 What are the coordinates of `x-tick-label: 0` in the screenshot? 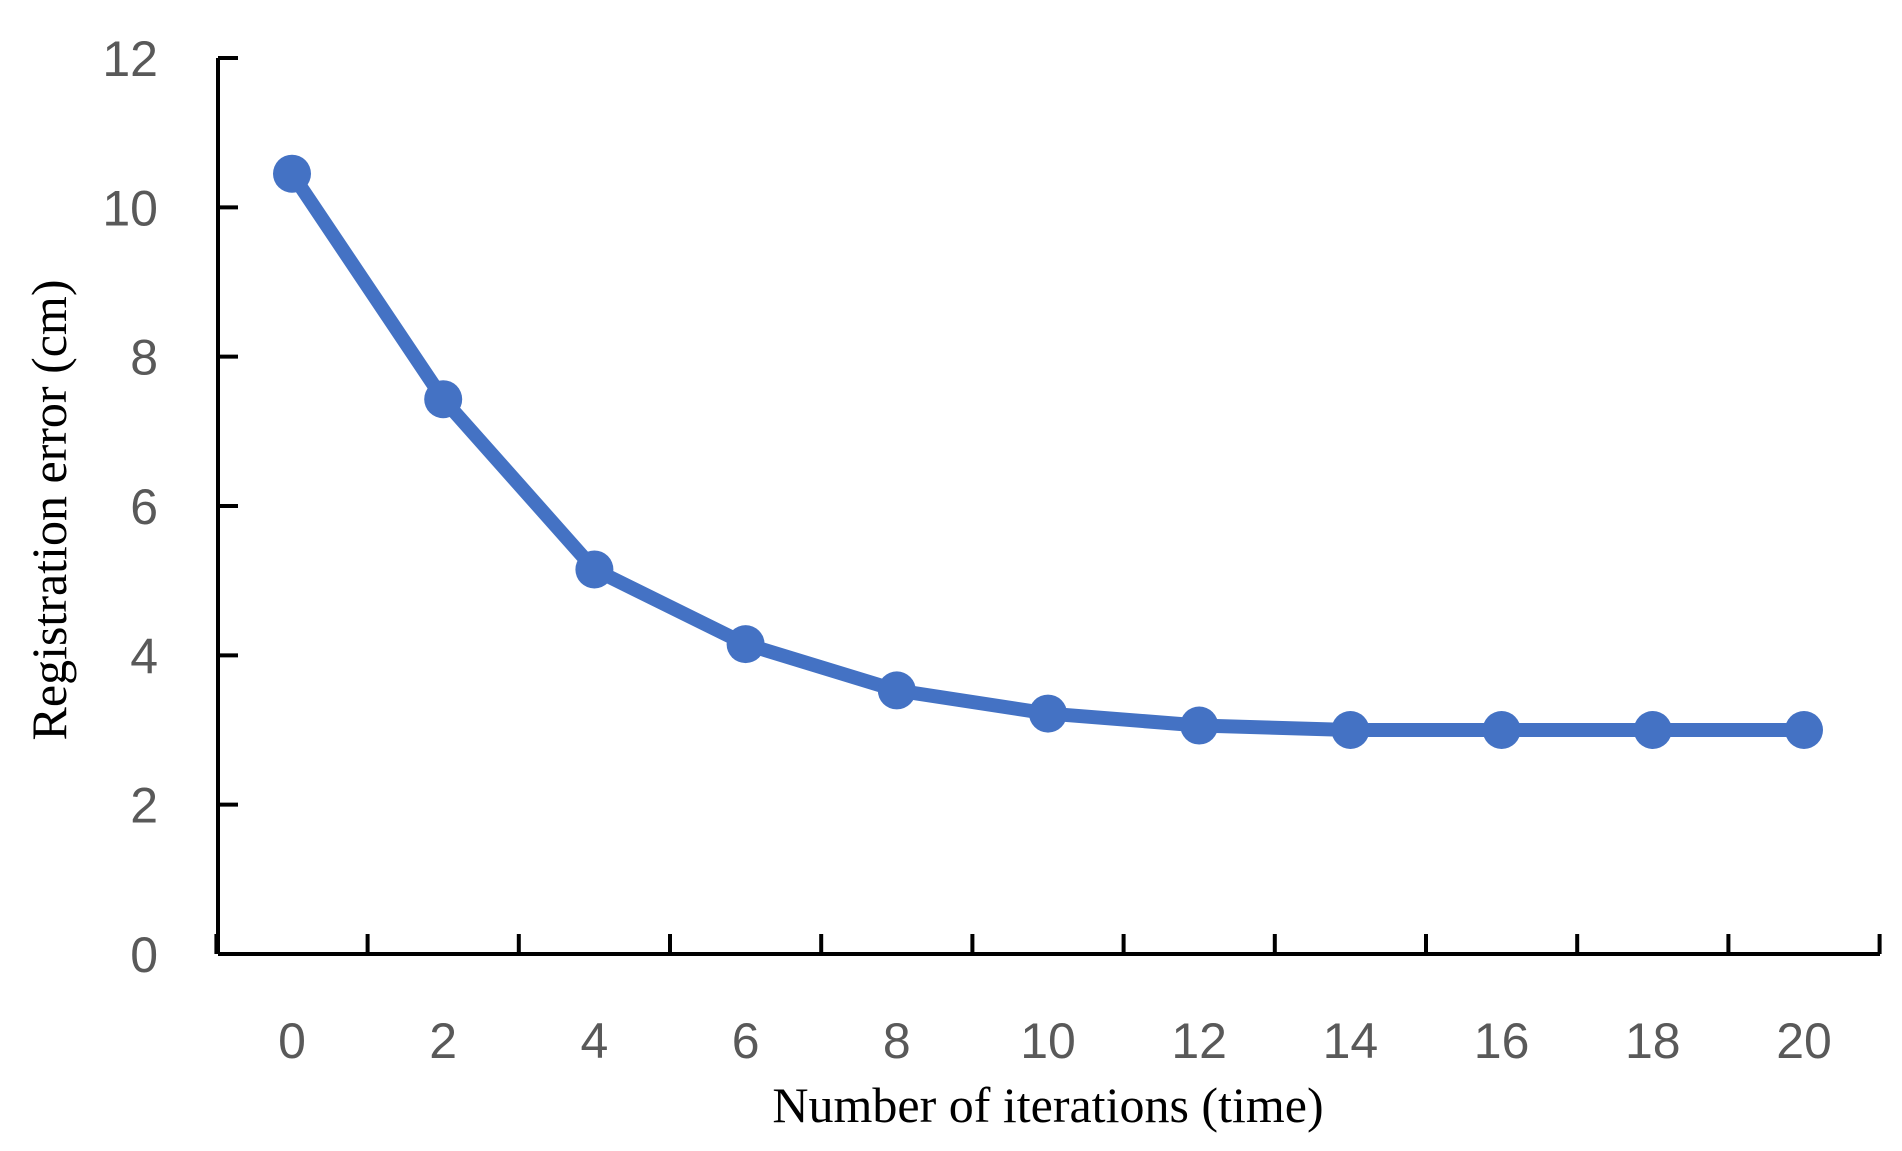 It's located at (292, 1041).